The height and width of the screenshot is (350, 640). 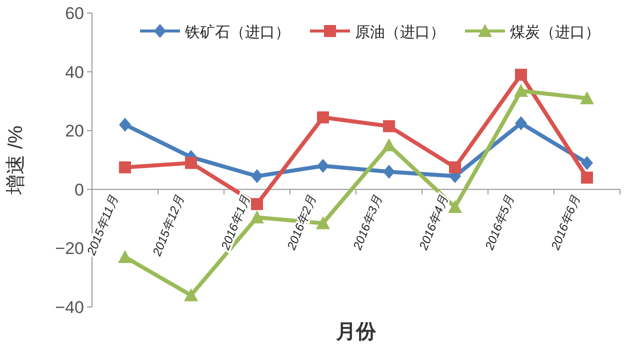 I want to click on x-tick-label: 2015年12月, so click(x=168, y=226).